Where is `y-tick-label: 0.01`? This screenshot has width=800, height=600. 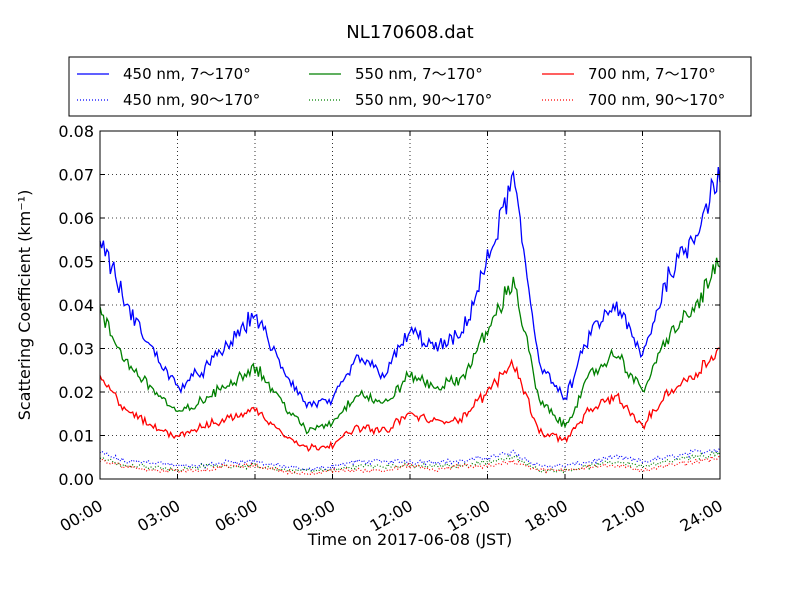
y-tick-label: 0.01 is located at coordinates (76, 436).